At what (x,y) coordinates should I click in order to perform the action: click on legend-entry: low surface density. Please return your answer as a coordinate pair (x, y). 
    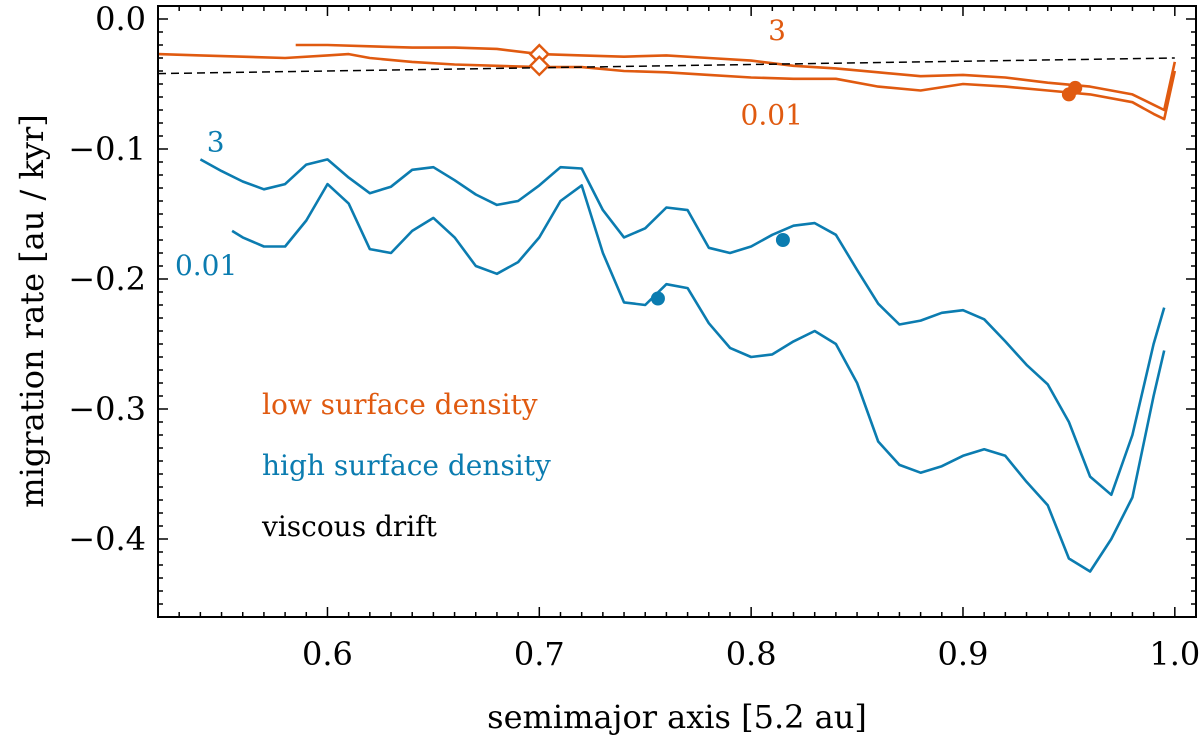
    Looking at the image, I should click on (400, 404).